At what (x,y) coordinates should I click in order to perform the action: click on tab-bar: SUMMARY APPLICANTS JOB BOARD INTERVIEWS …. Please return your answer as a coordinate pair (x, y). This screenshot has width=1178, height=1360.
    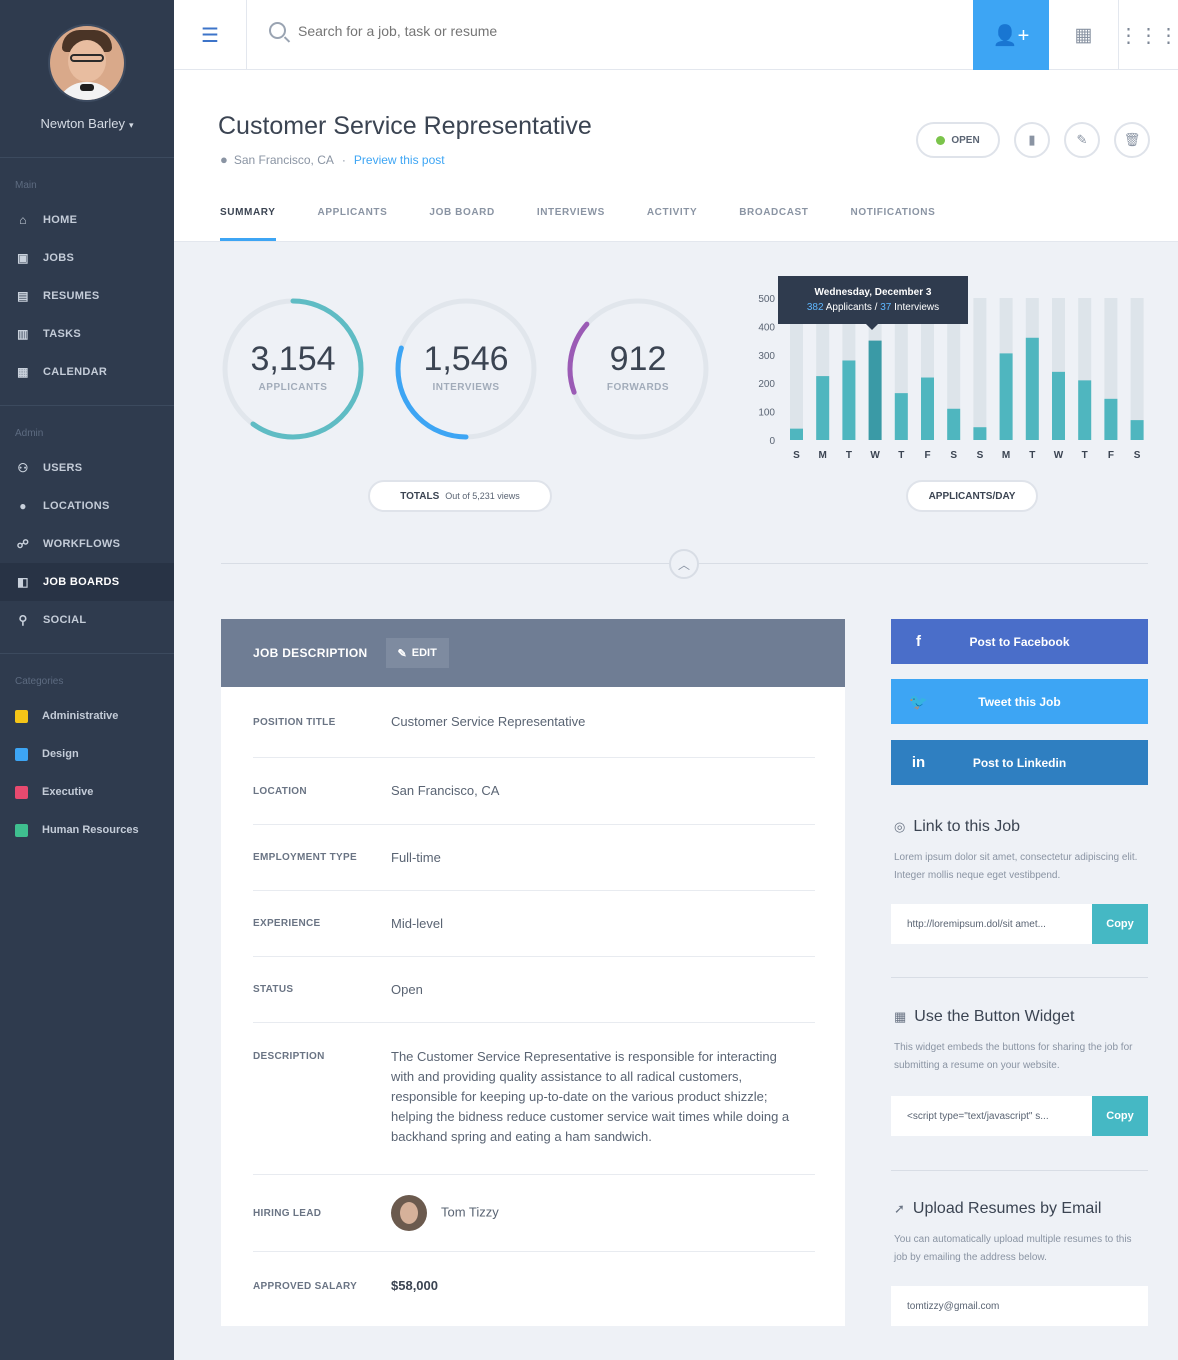
    Looking at the image, I should click on (598, 224).